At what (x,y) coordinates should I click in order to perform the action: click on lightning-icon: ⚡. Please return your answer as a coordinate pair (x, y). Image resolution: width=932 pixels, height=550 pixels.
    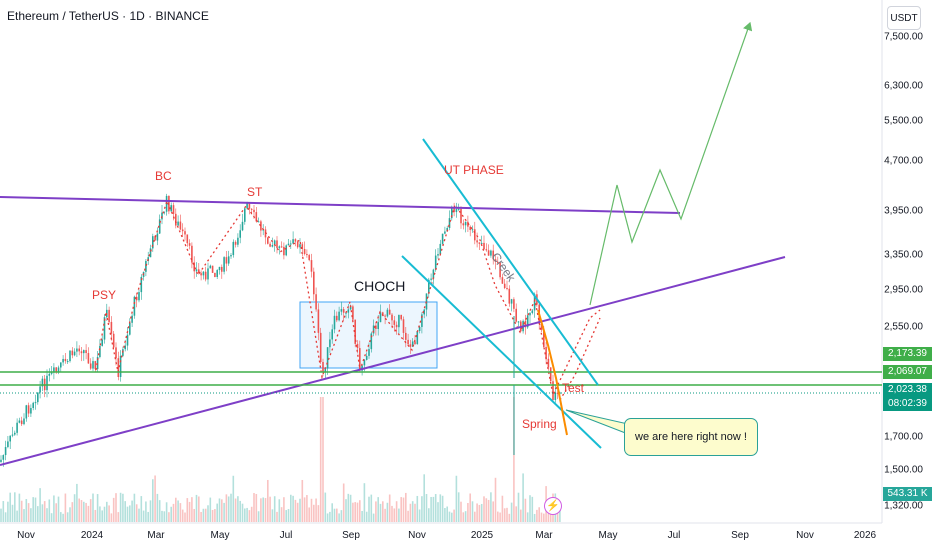
    Looking at the image, I should click on (553, 506).